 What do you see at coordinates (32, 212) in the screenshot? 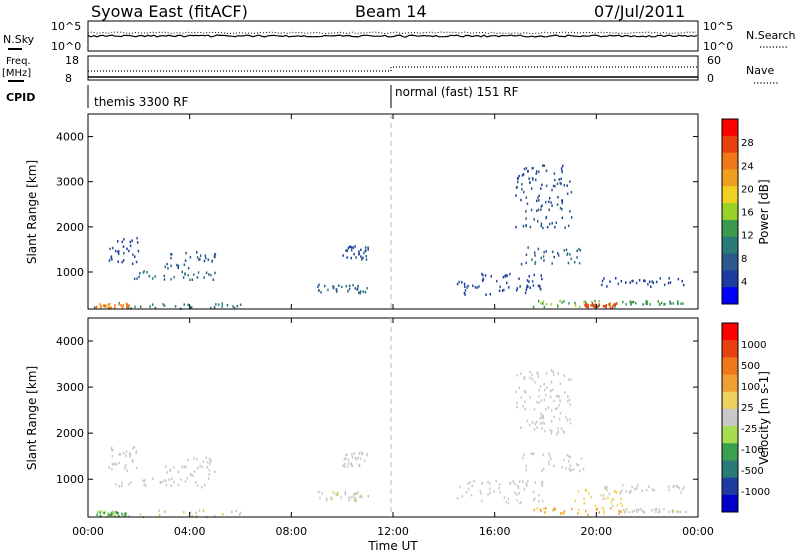
I see `power-y-label: Slant Range [km]` at bounding box center [32, 212].